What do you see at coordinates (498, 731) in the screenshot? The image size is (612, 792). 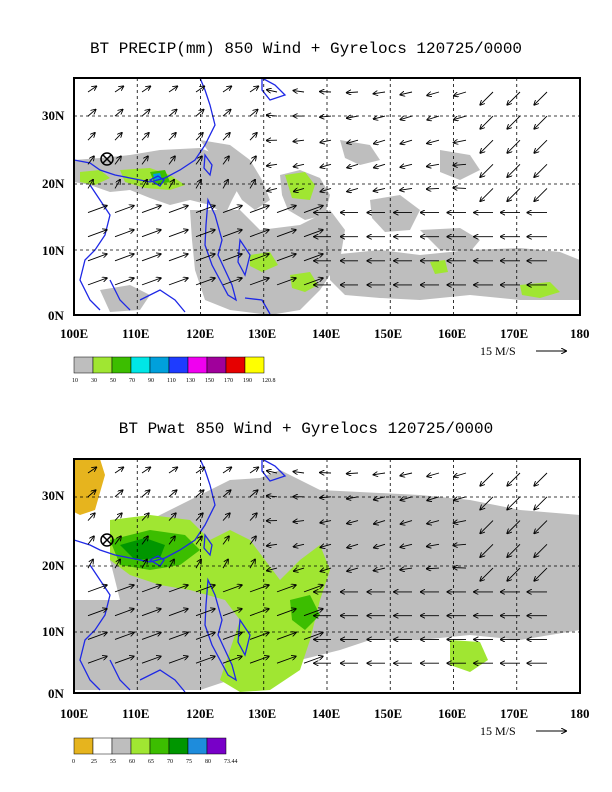 I see `scale-label: 15 M/S` at bounding box center [498, 731].